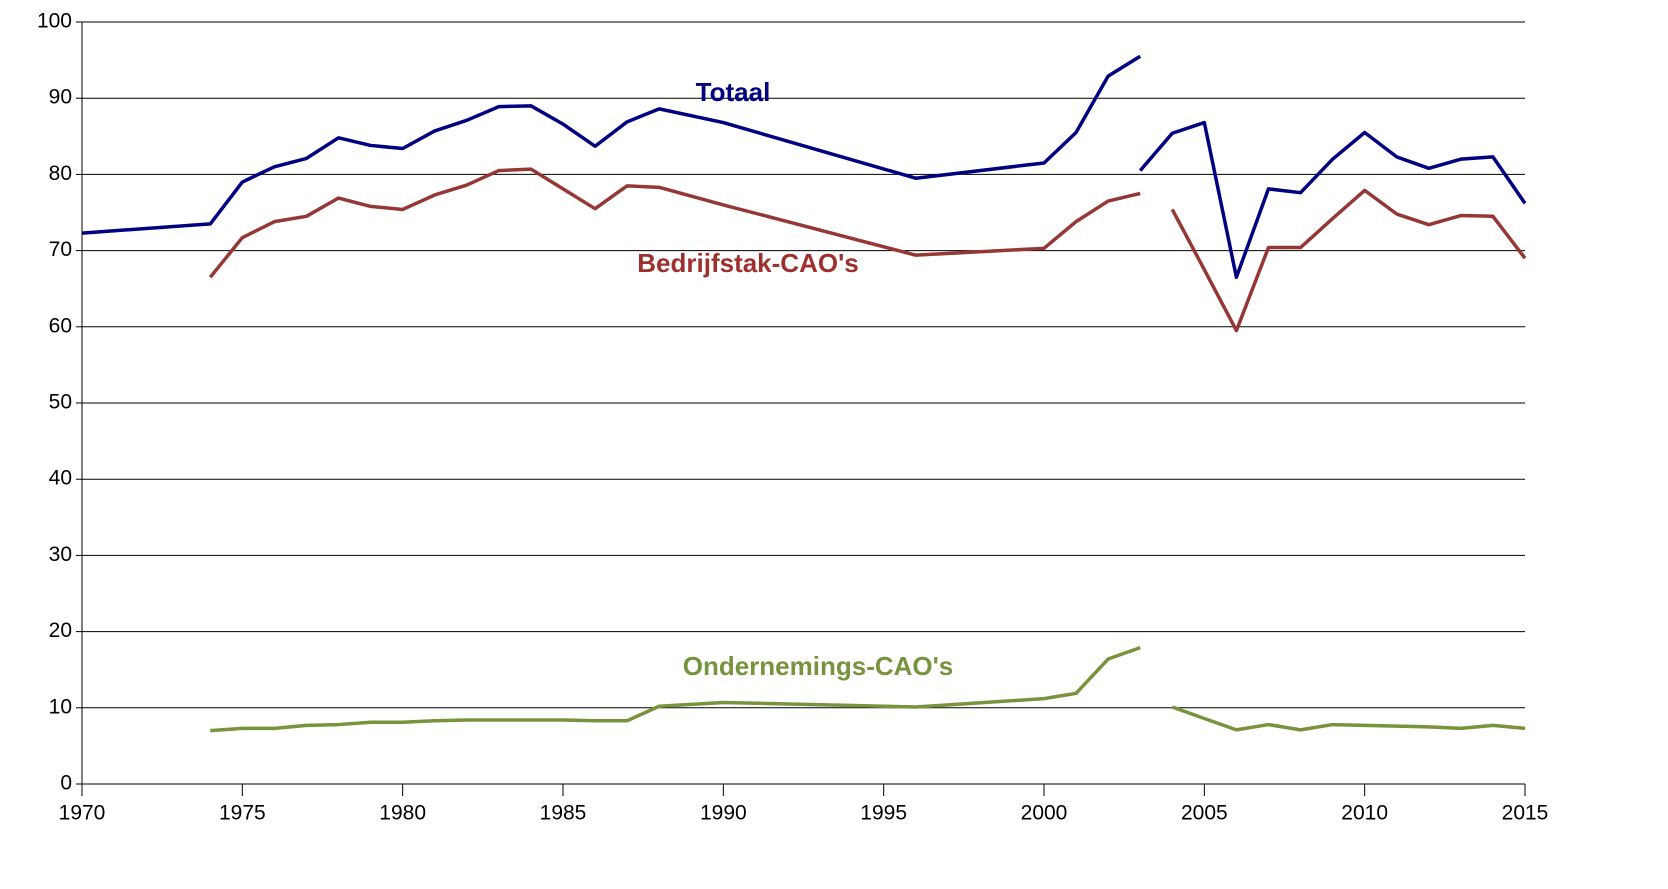 This screenshot has width=1668, height=889. Describe the element at coordinates (723, 813) in the screenshot. I see `x-tick-label: 1990` at that location.